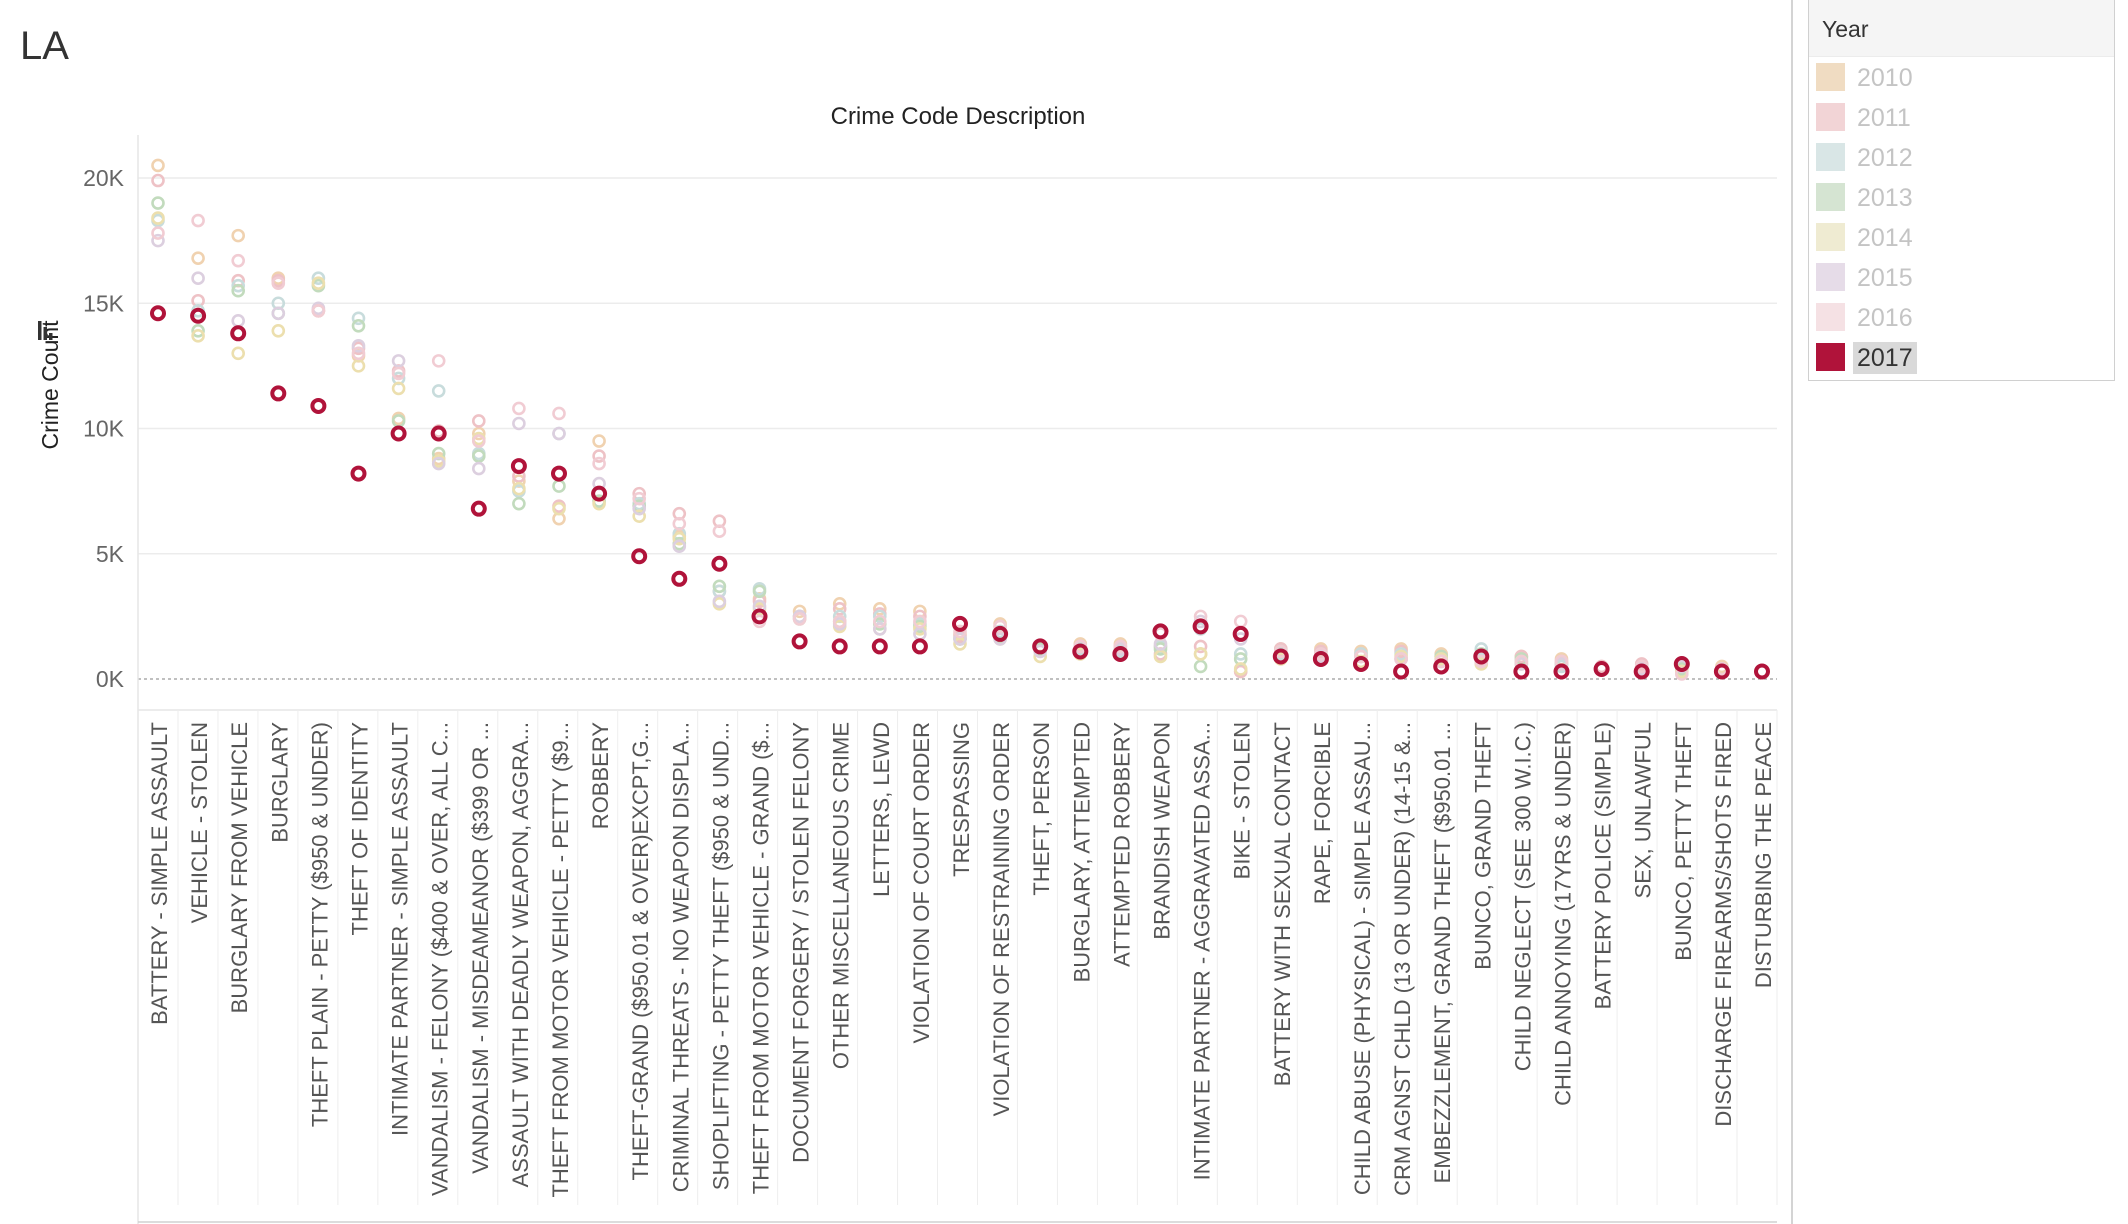 This screenshot has width=2128, height=1224. Describe the element at coordinates (1961, 277) in the screenshot. I see `legend-item-2015: 2015` at that location.